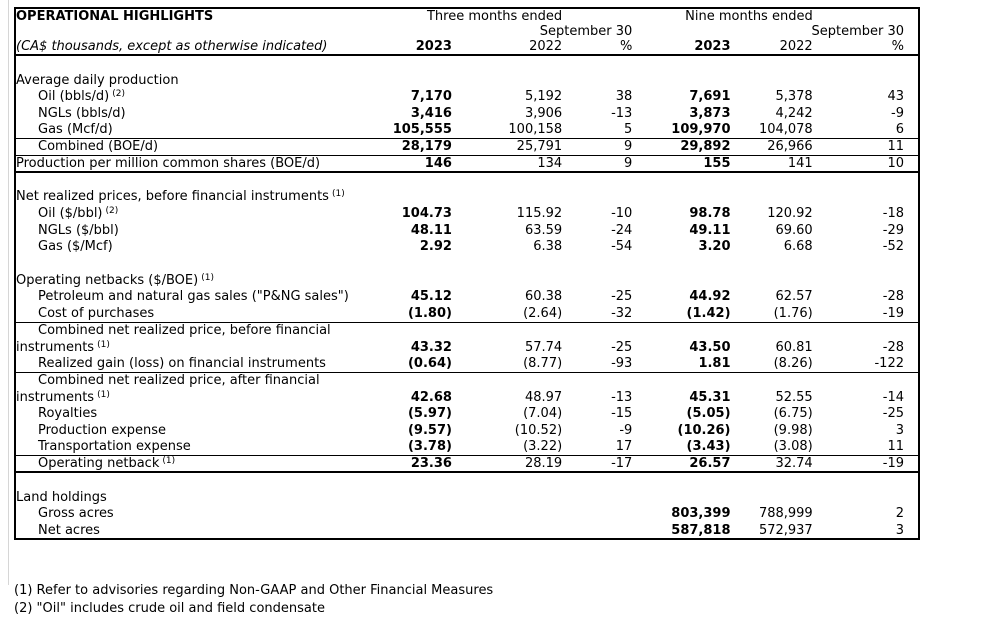 The image size is (988, 635). Describe the element at coordinates (467, 530) in the screenshot. I see `table-row: Net acres 587,818 572,937 3` at that location.